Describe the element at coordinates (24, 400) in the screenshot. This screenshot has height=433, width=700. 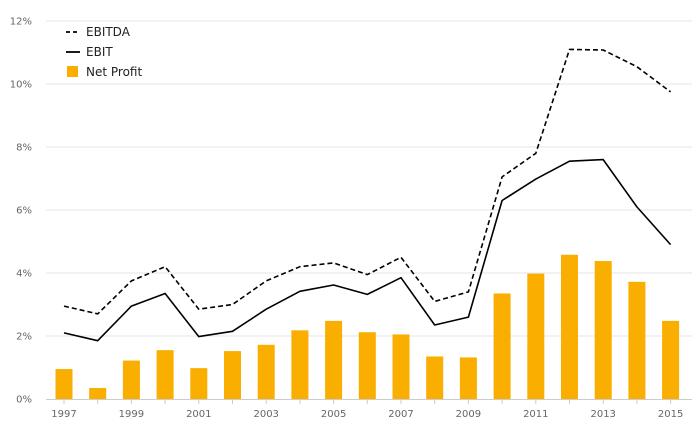
I see `y-tick-label: 0%` at that location.